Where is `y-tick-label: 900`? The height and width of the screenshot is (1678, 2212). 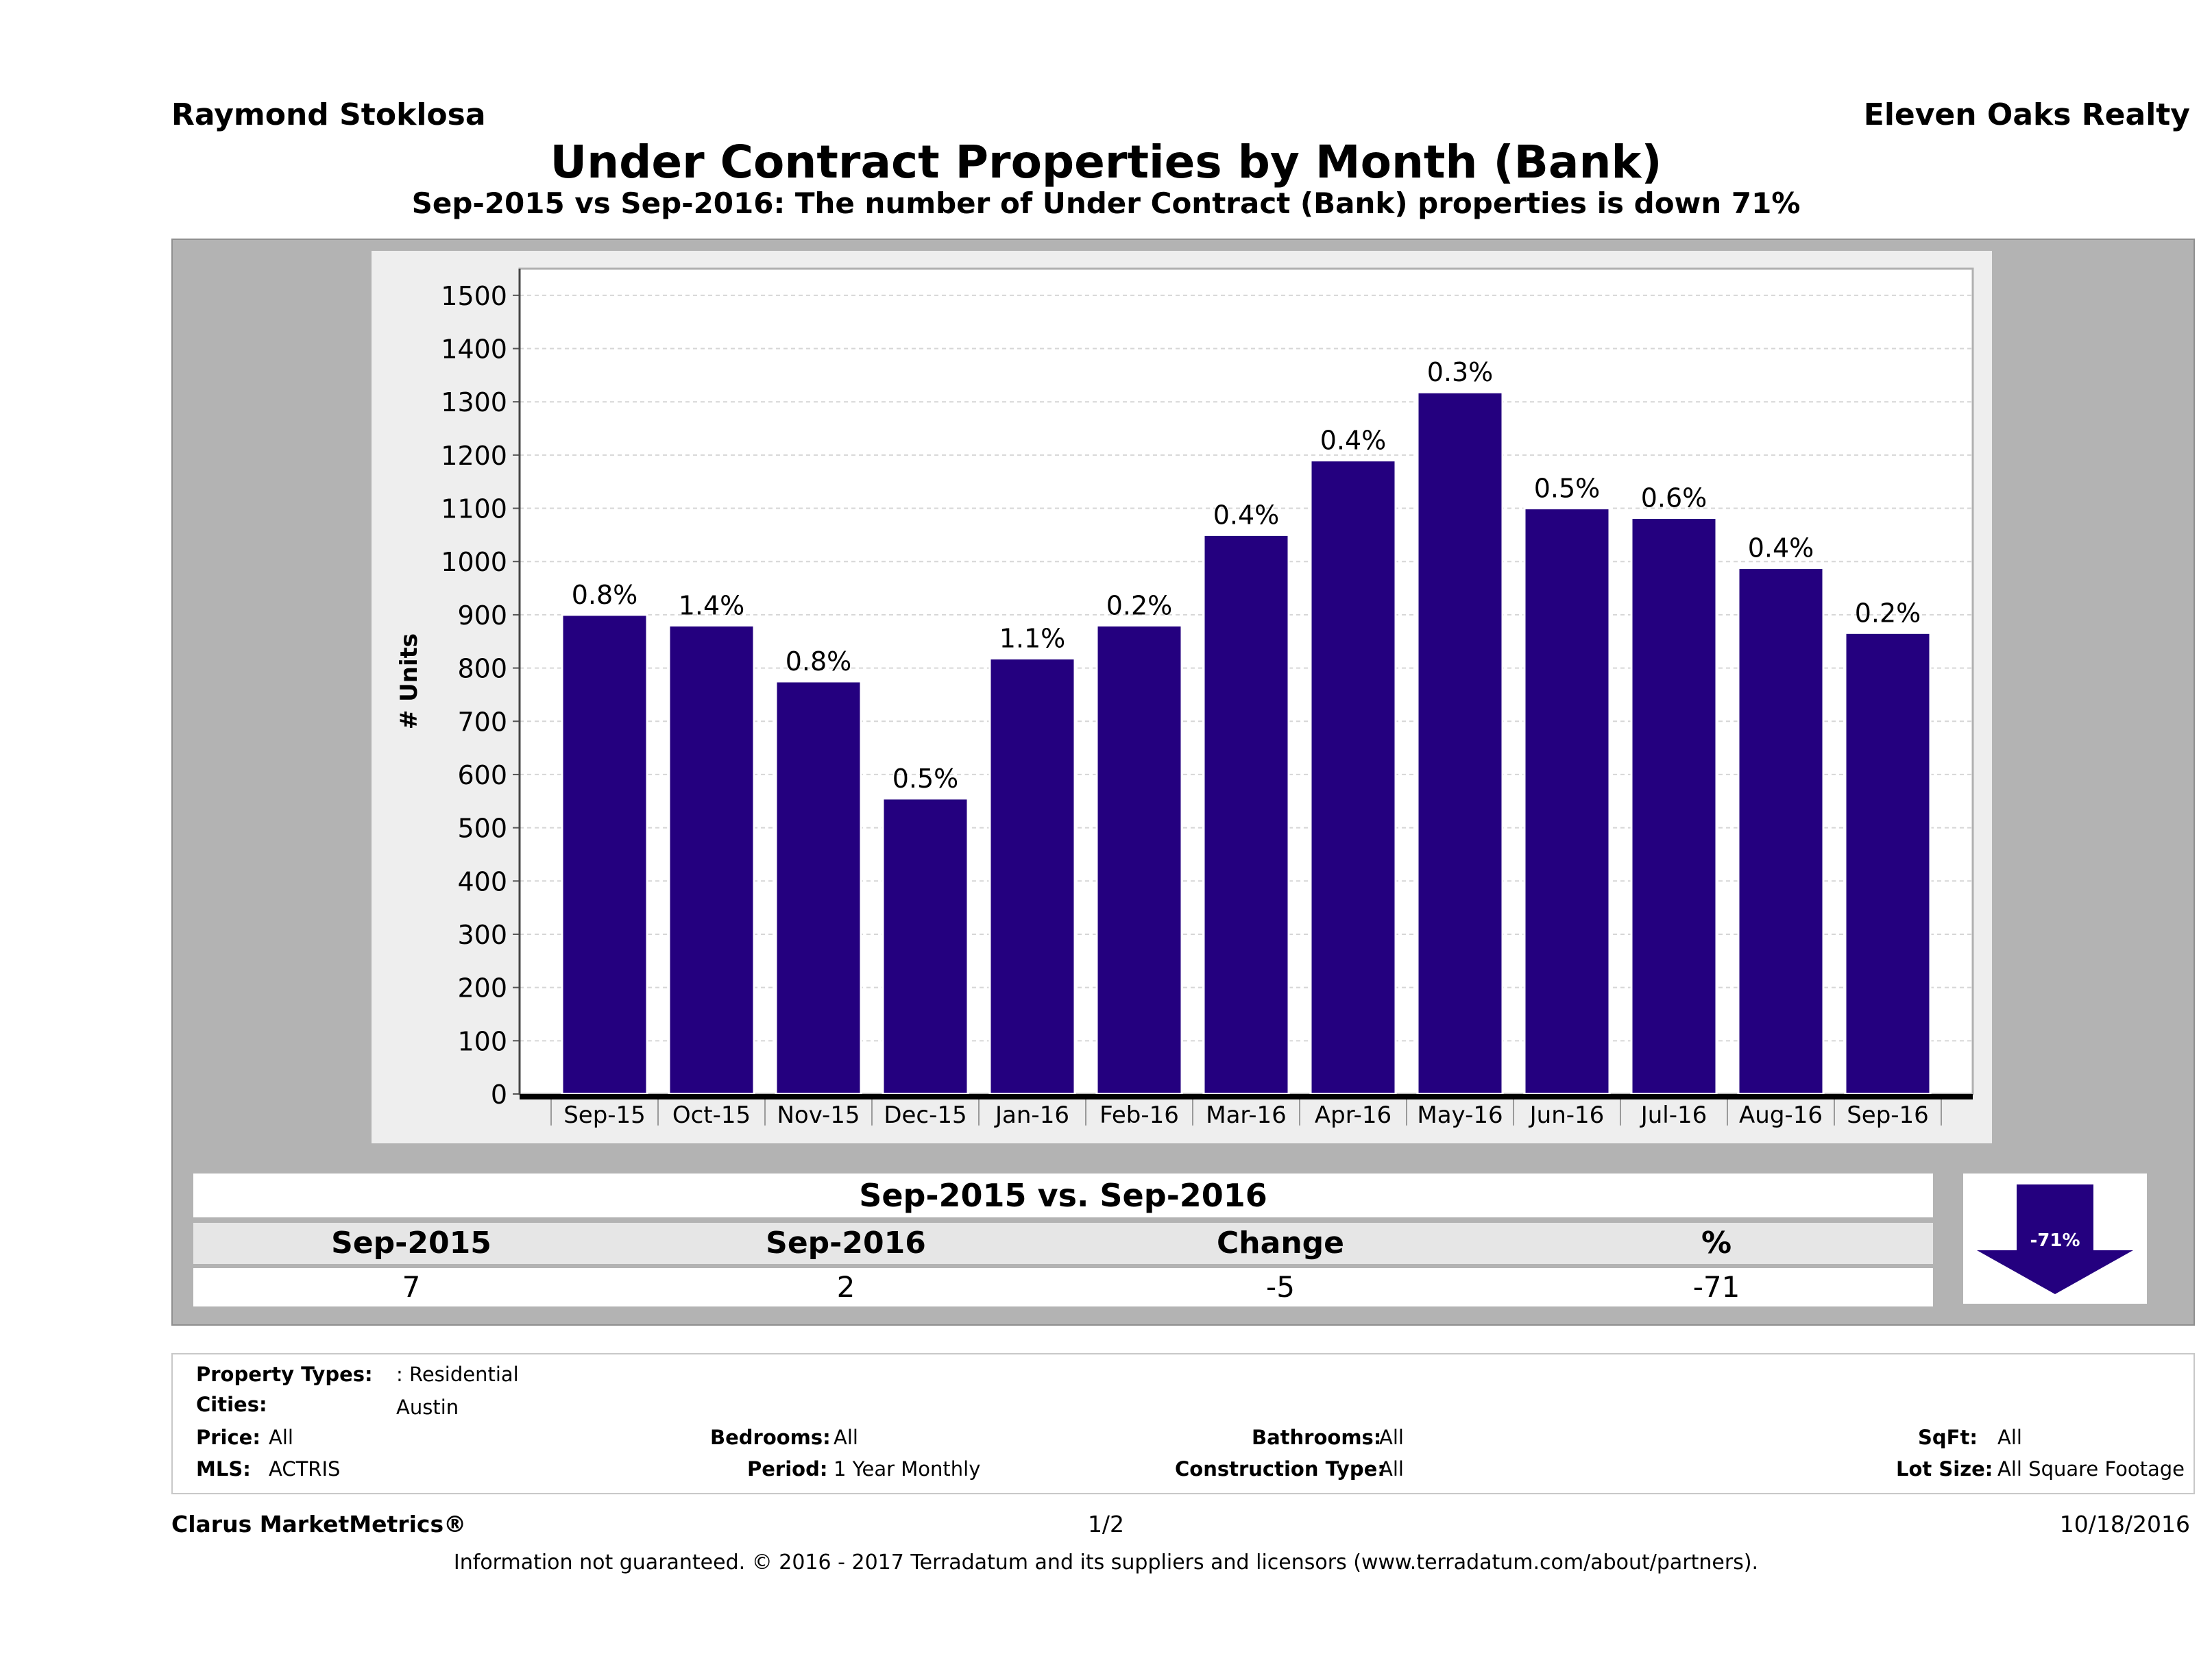
y-tick-label: 900 is located at coordinates (482, 615).